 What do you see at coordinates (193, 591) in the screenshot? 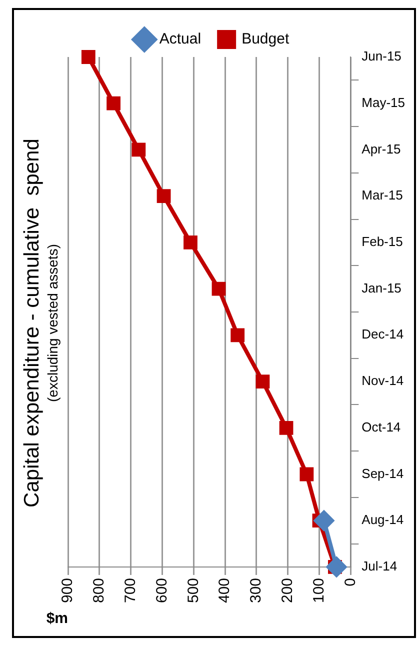
I see `x-tick-label: 500` at bounding box center [193, 591].